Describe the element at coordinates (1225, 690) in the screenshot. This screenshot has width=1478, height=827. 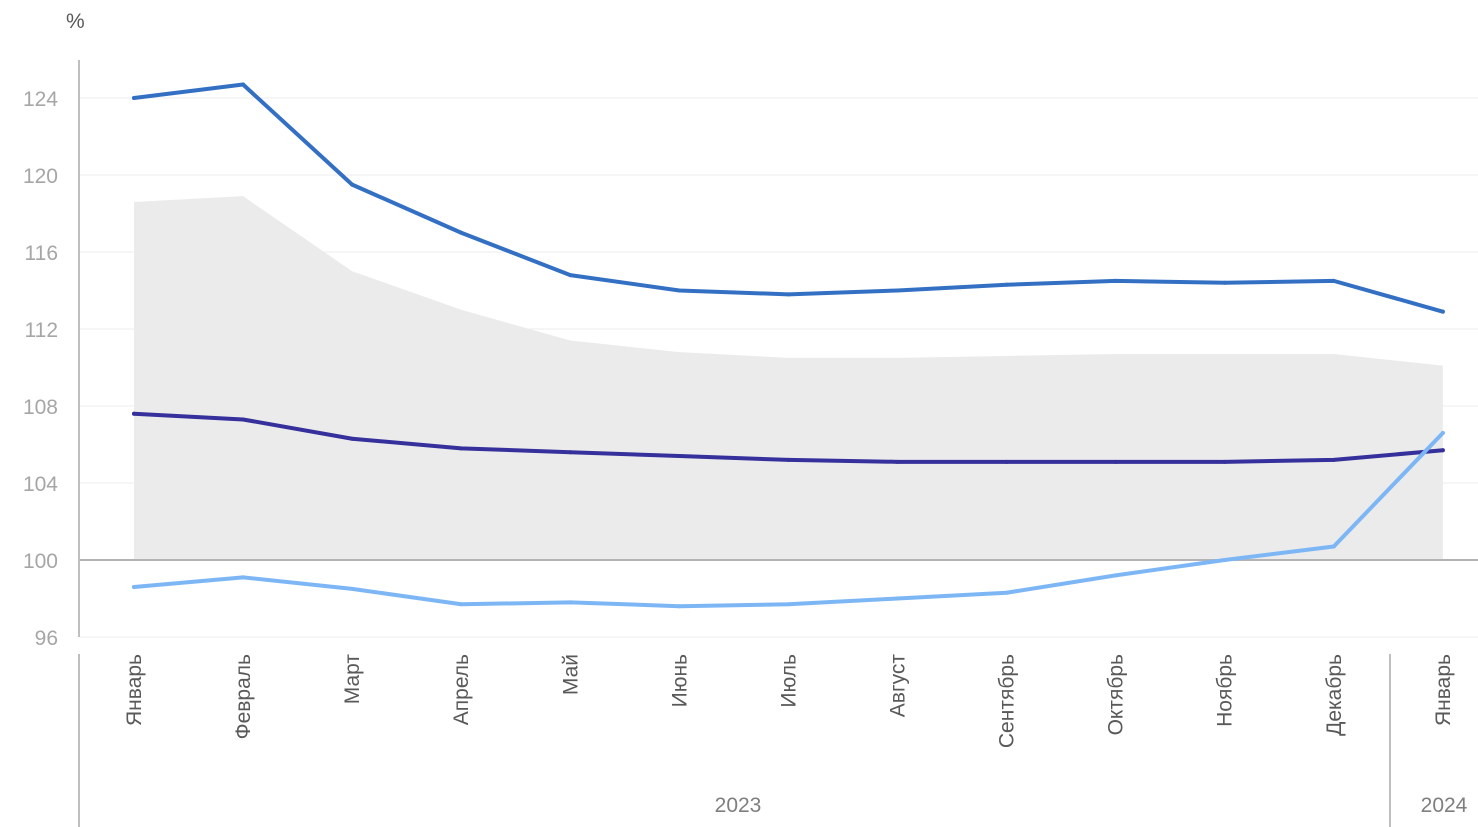
I see `x-tick-label: Ноябрь` at that location.